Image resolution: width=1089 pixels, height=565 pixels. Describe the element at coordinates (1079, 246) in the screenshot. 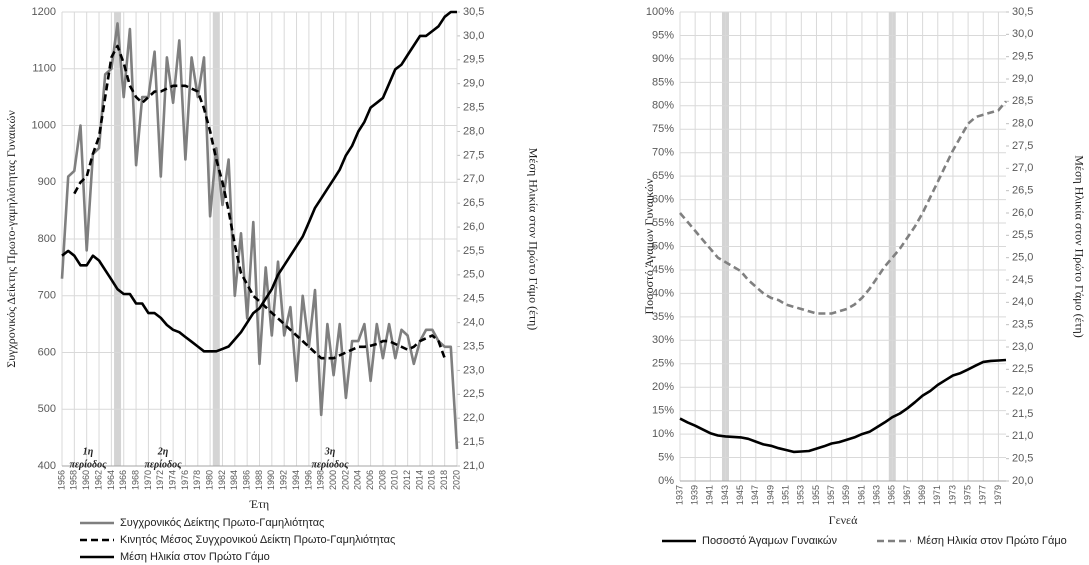

I see `y2-axis-title: Μέση Ηλικία στον Πρώτο Γάμο (έτη)` at that location.